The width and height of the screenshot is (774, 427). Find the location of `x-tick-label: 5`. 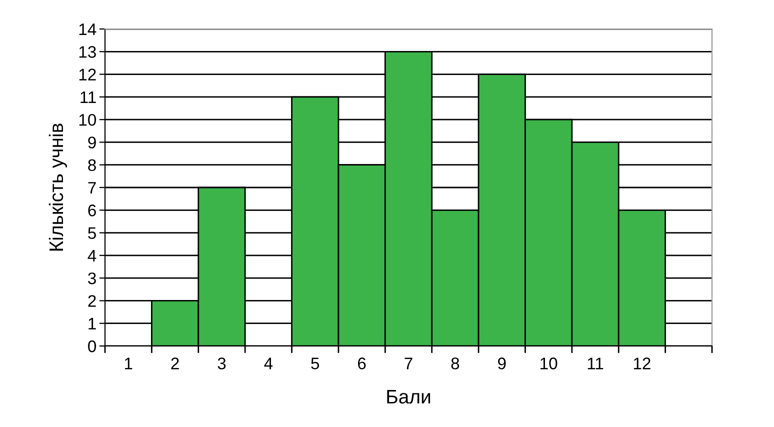

x-tick-label: 5 is located at coordinates (315, 364).